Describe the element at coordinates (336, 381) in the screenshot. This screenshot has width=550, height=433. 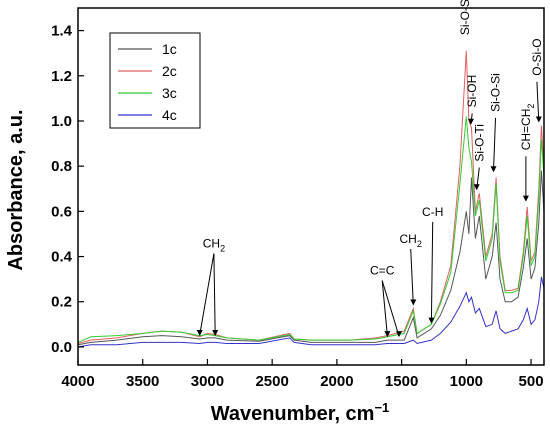
I see `x-tick-label: 2000` at that location.